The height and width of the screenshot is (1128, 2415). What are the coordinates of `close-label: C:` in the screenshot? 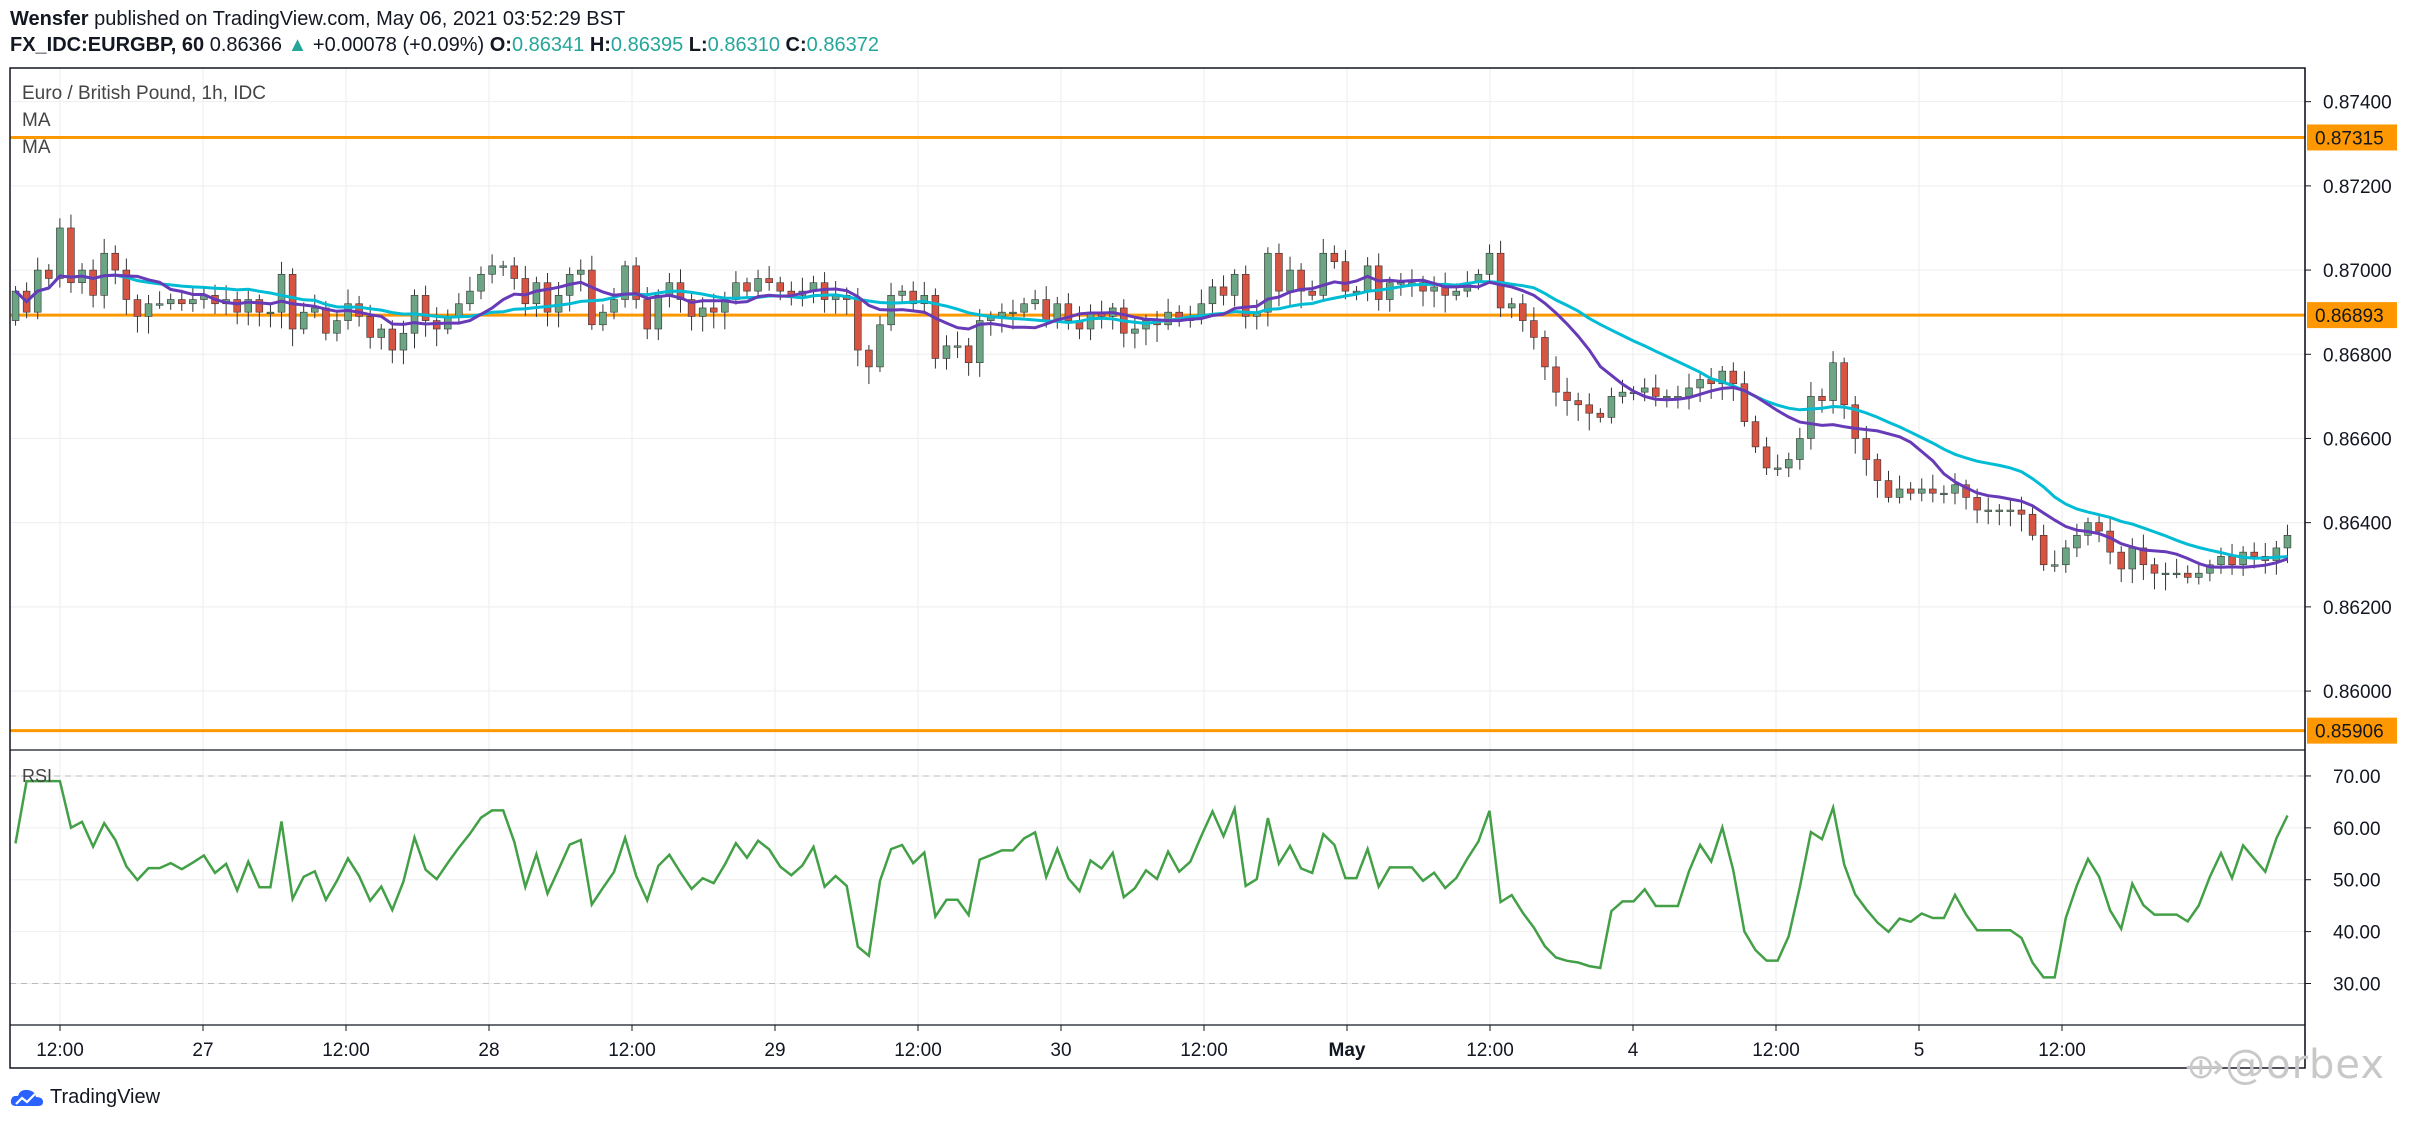 It's located at (796, 45).